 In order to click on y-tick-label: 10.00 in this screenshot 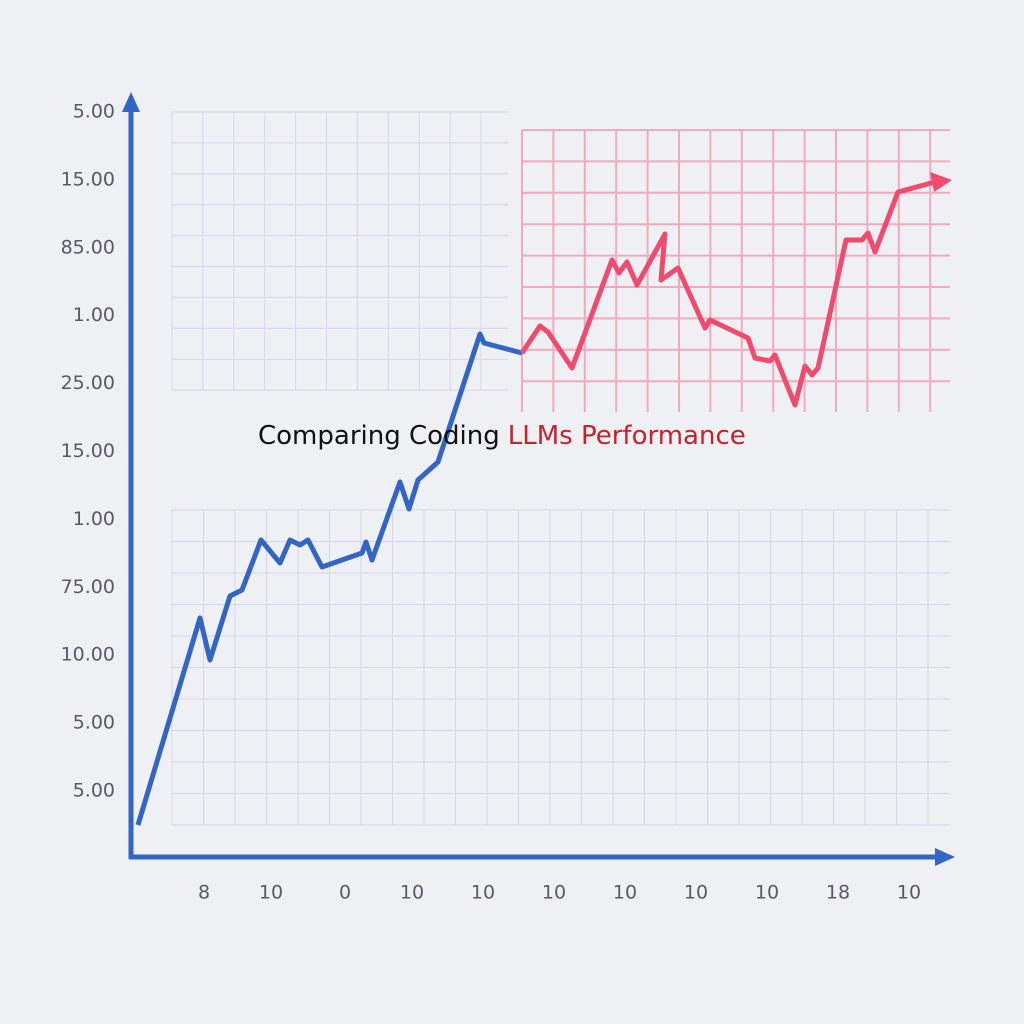, I will do `click(88, 655)`.